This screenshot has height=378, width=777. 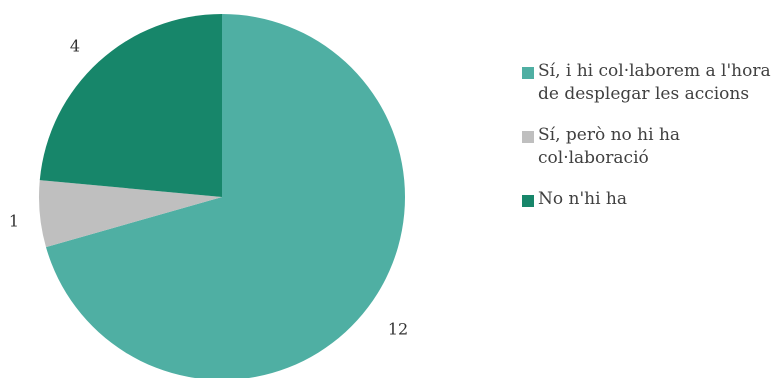 What do you see at coordinates (609, 146) in the screenshot?
I see `legend-label: Sí, però no hi ha col·laboració` at bounding box center [609, 146].